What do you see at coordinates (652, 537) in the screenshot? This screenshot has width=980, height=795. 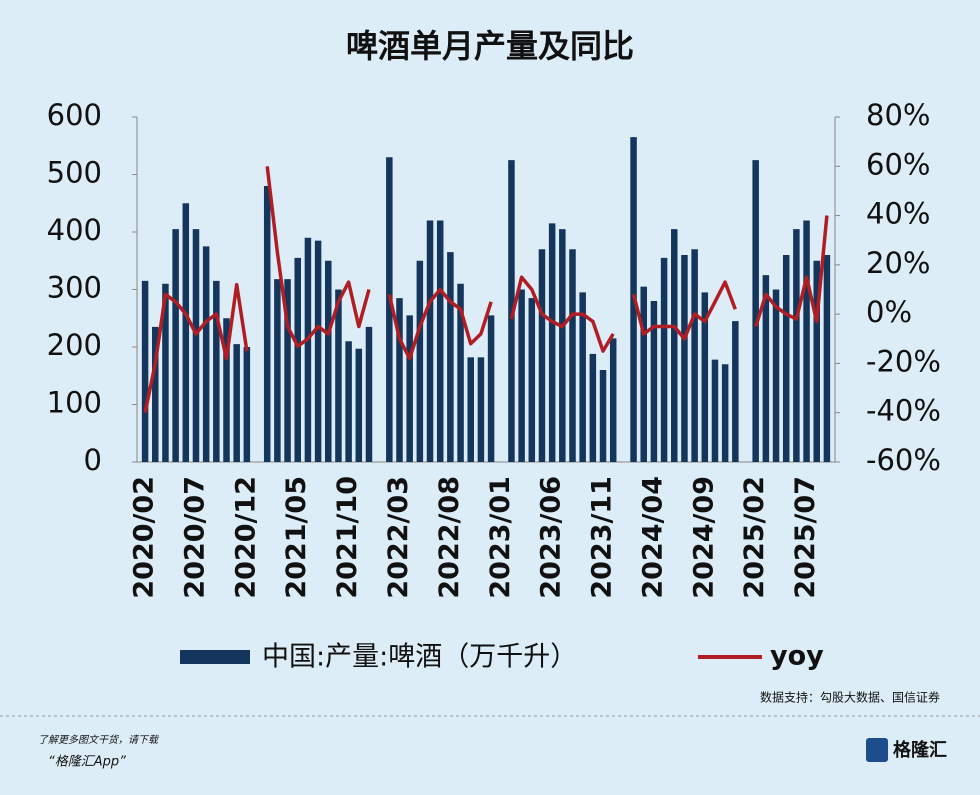 I see `x-tick-label: 2024/04` at bounding box center [652, 537].